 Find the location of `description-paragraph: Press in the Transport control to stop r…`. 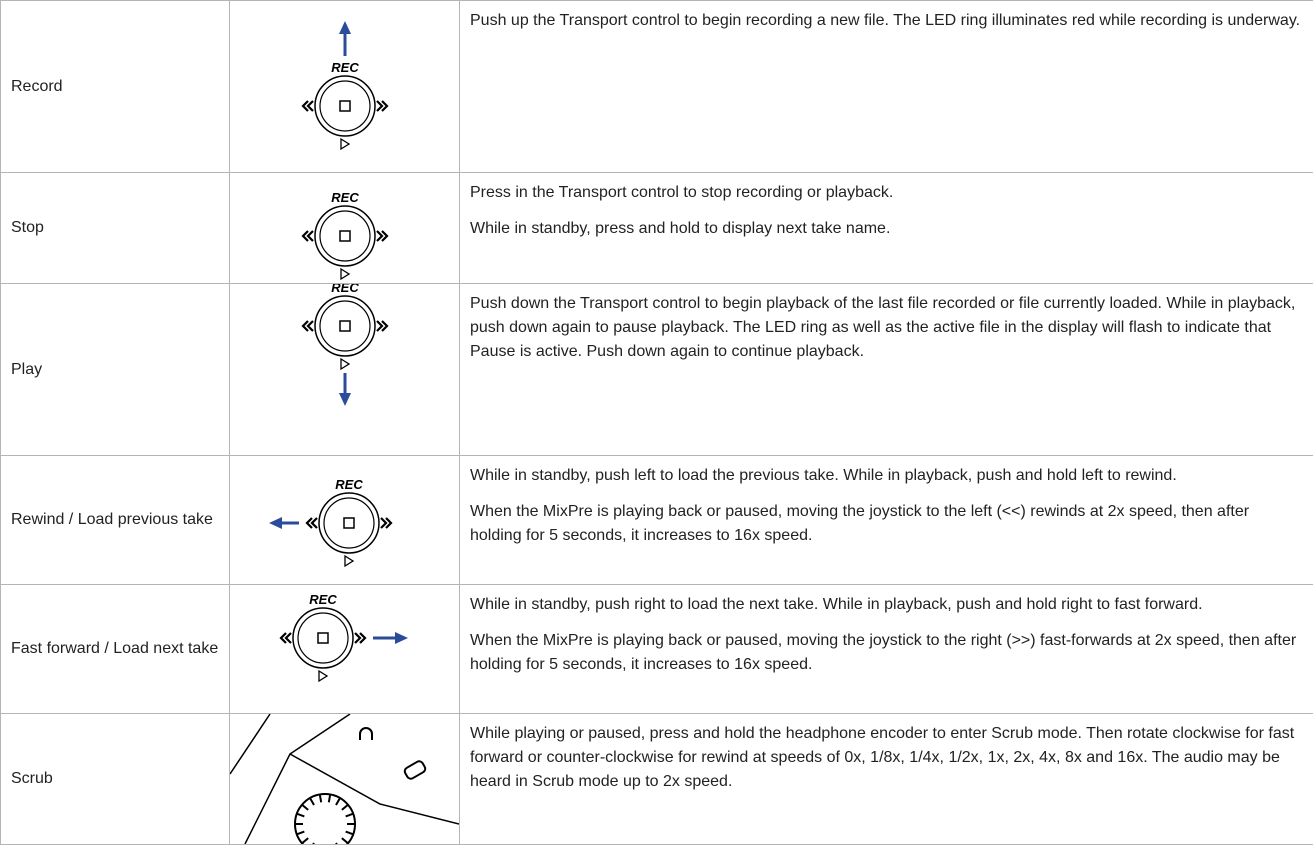

description-paragraph: Press in the Transport control to stop r… is located at coordinates (886, 193).